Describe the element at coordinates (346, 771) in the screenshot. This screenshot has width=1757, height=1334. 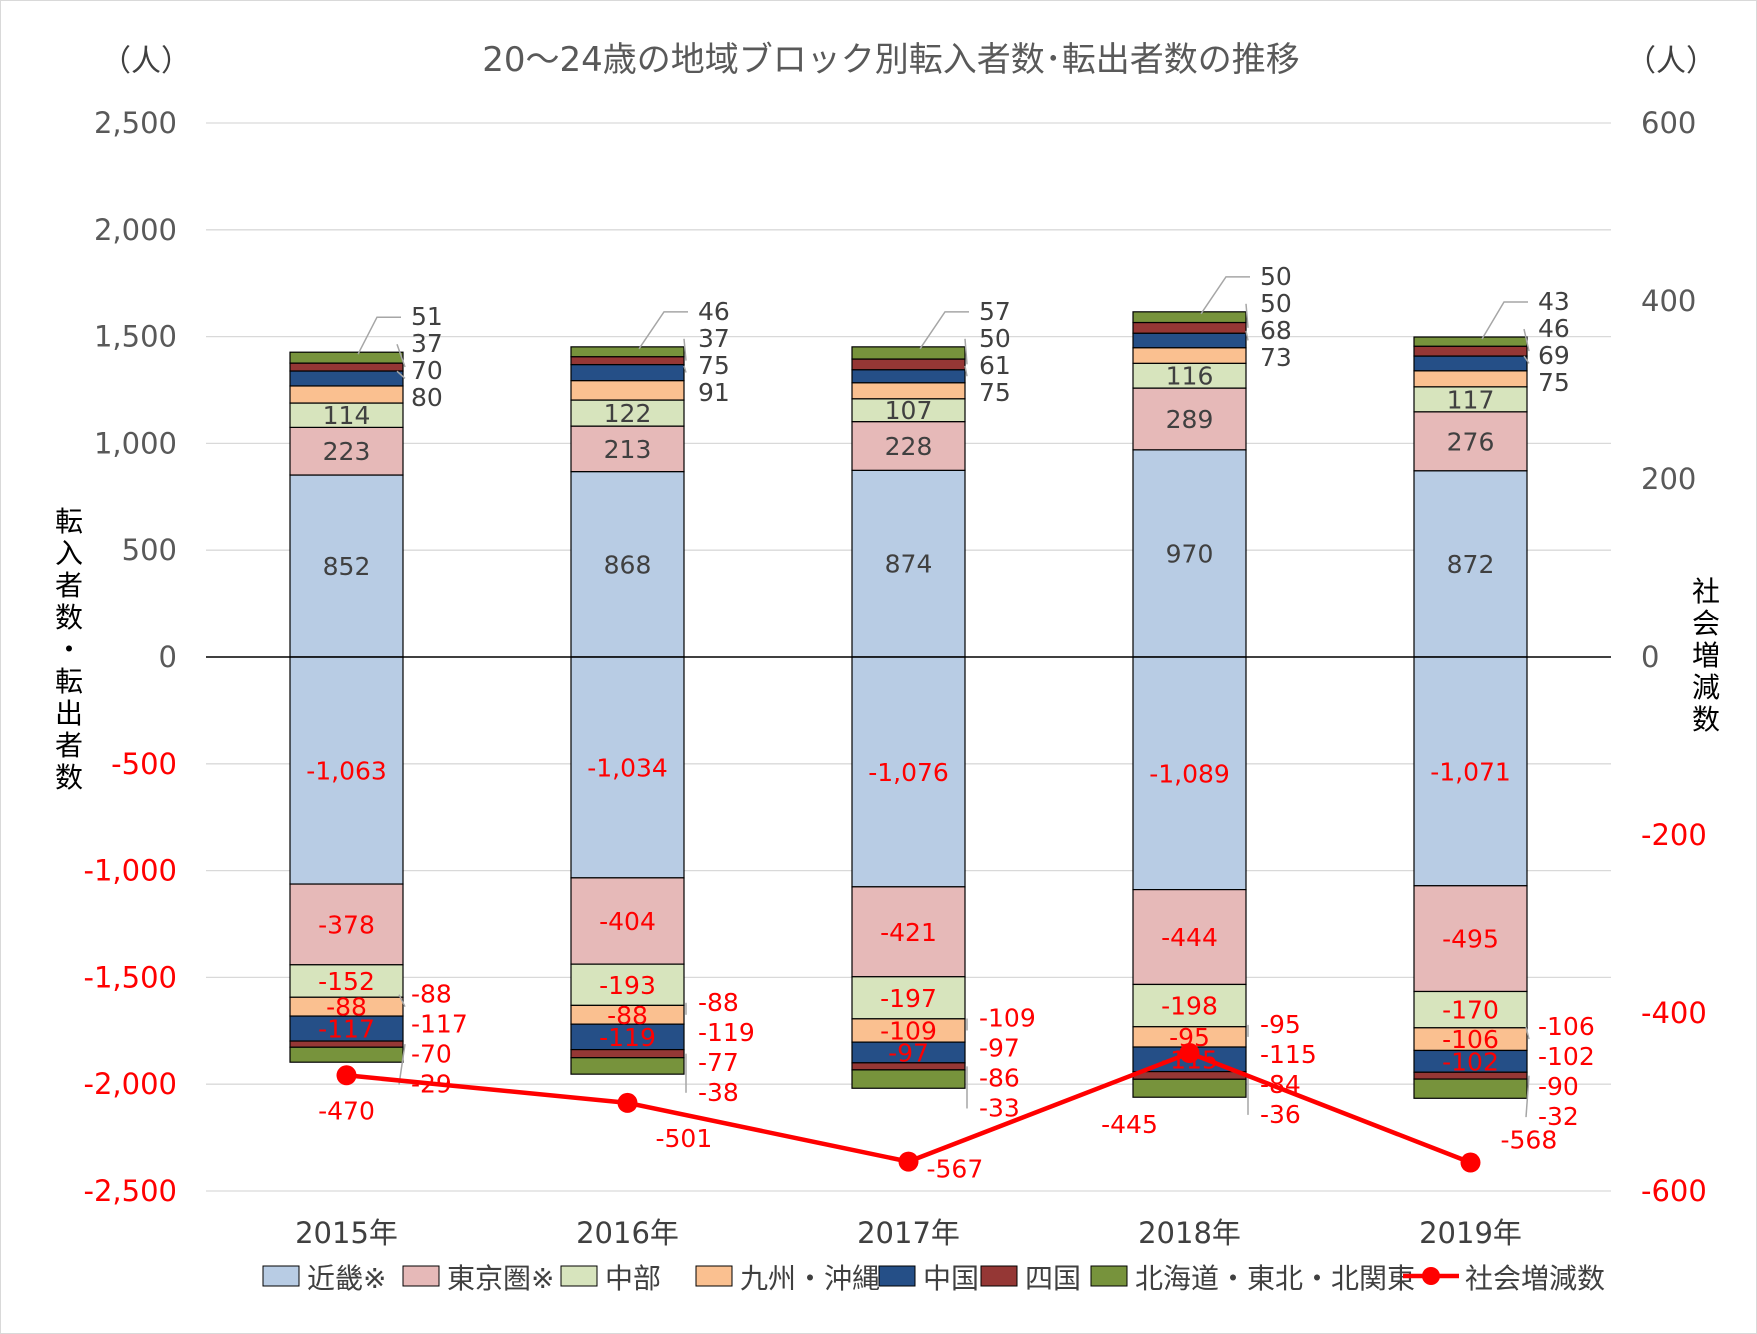
I see `data-label: -1,063` at that location.